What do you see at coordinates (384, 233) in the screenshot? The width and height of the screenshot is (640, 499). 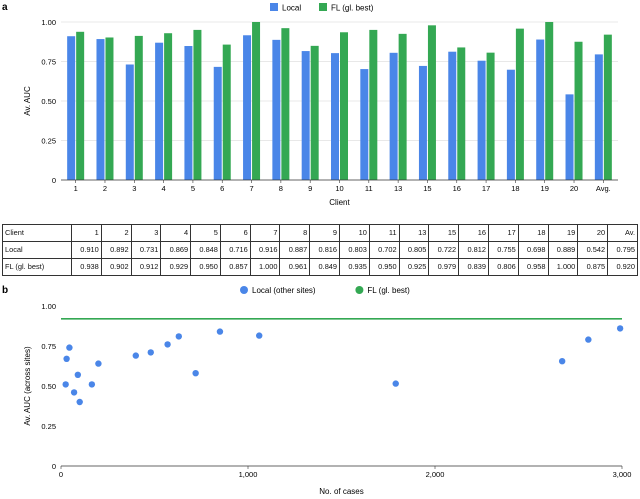 I see `table-cell: 11` at bounding box center [384, 233].